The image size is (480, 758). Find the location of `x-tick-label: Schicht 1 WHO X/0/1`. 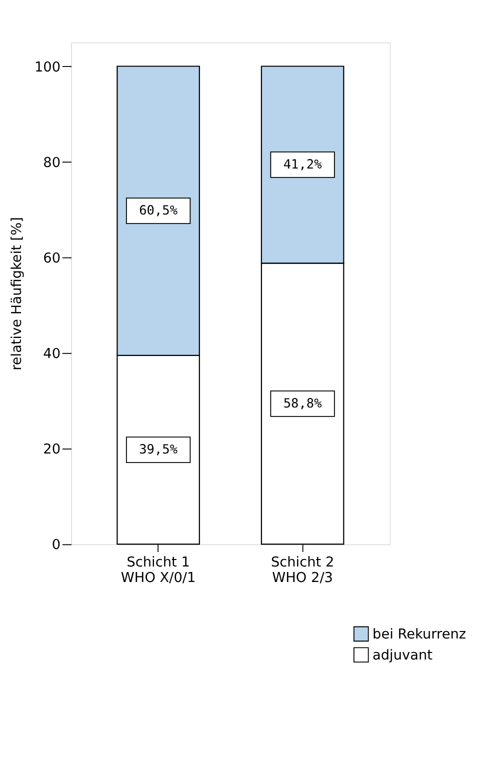

x-tick-label: Schicht 1 WHO X/0/1 is located at coordinates (158, 570).